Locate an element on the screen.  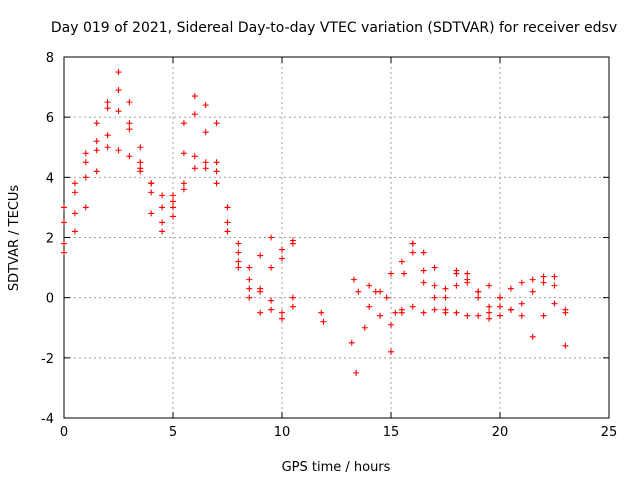
y-tick-label: 6 is located at coordinates (50, 118).